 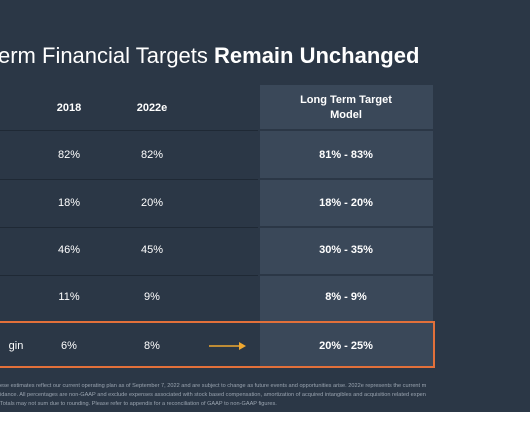 What do you see at coordinates (69, 250) in the screenshot?
I see `cell: 46%` at bounding box center [69, 250].